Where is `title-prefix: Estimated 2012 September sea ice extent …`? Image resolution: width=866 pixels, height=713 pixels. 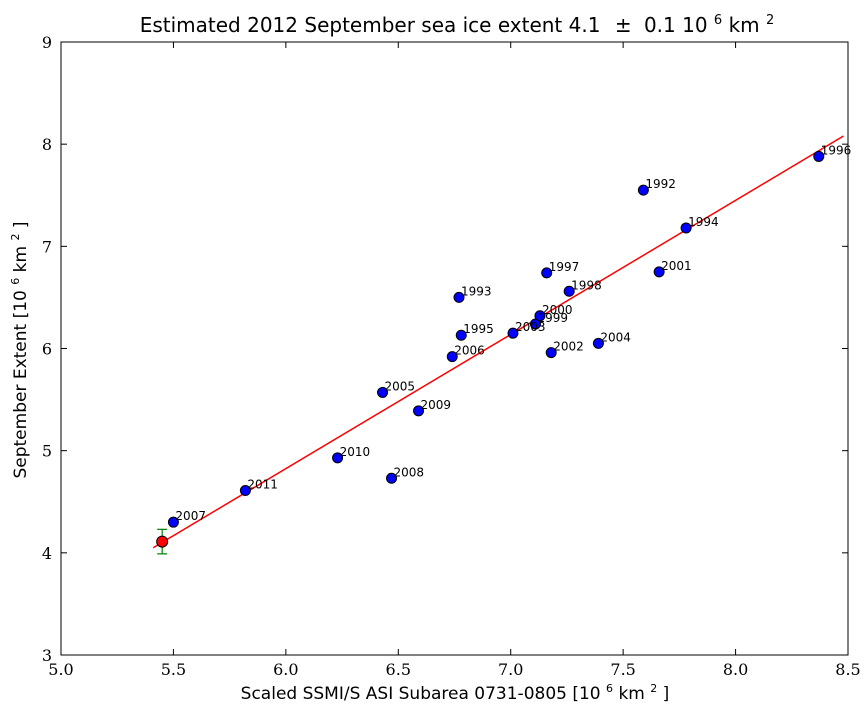 title-prefix: Estimated 2012 September sea ice extent … is located at coordinates (370, 25).